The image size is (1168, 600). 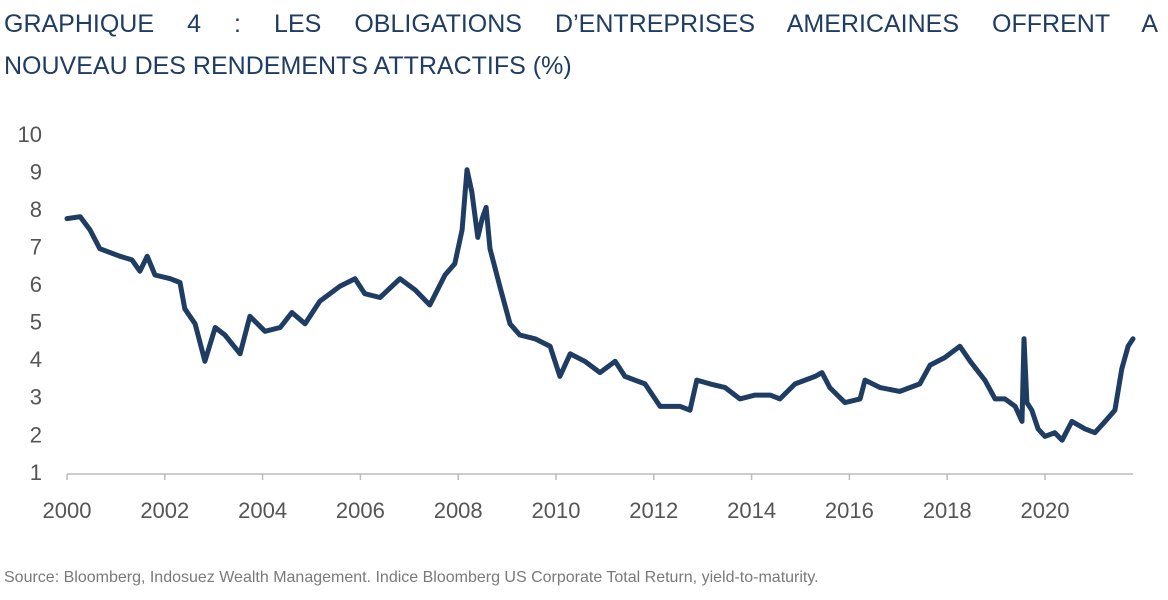 I want to click on x-tick-label: 2014, so click(x=751, y=510).